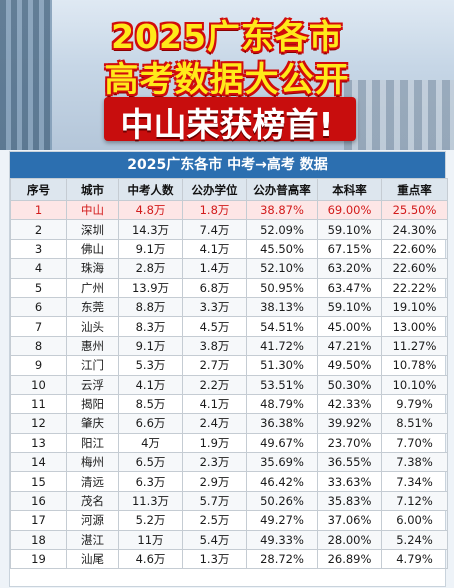 The width and height of the screenshot is (454, 588). Describe the element at coordinates (150, 307) in the screenshot. I see `table-cell: 8.8万` at that location.